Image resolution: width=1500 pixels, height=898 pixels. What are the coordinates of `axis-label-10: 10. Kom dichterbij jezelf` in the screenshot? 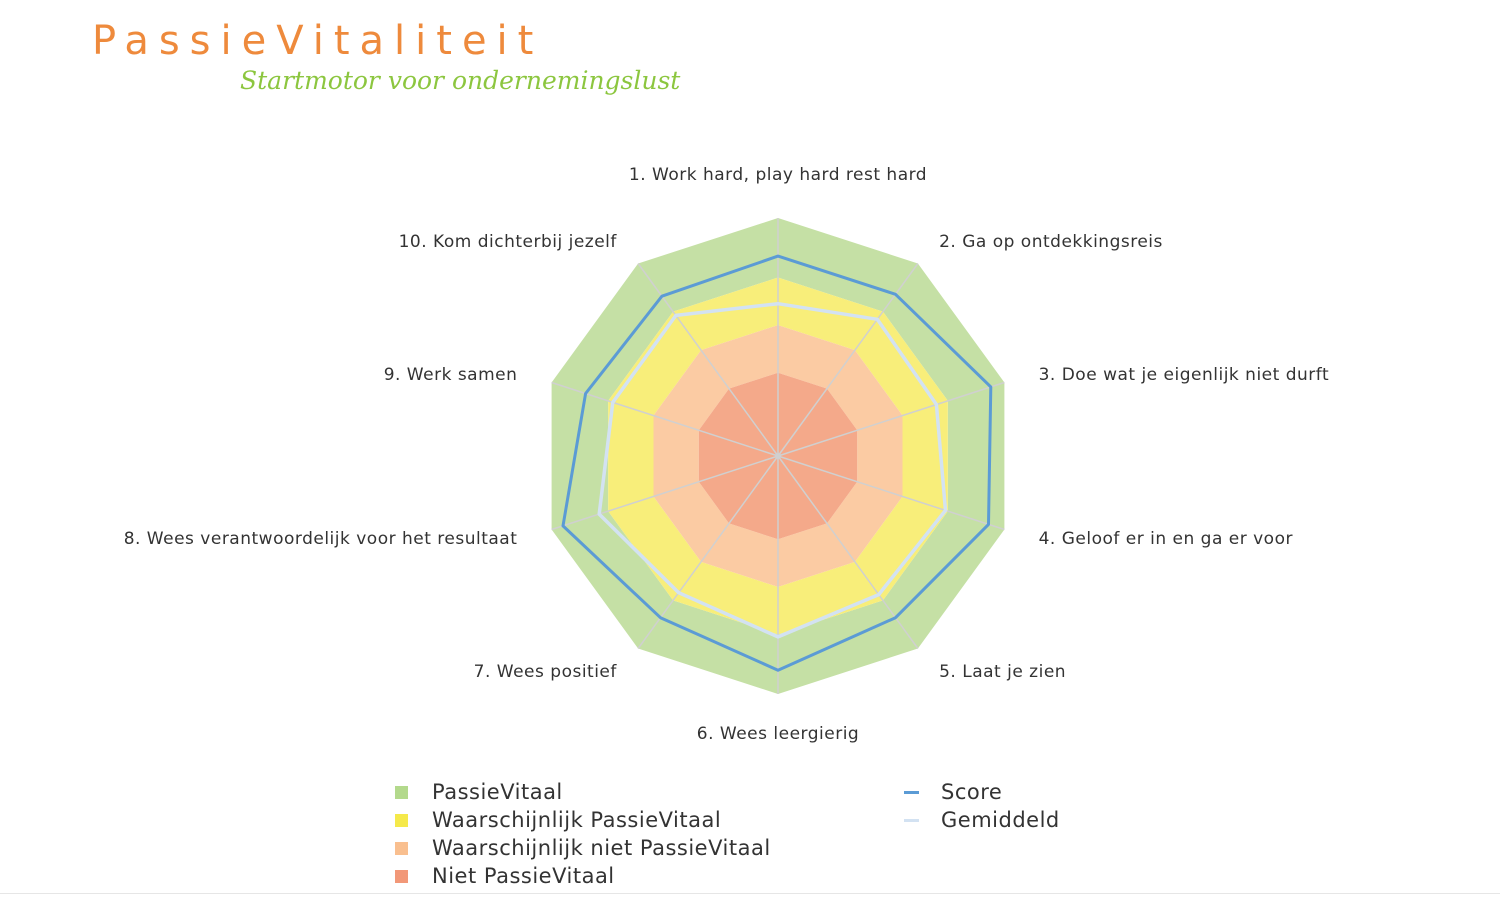 It's located at (508, 242).